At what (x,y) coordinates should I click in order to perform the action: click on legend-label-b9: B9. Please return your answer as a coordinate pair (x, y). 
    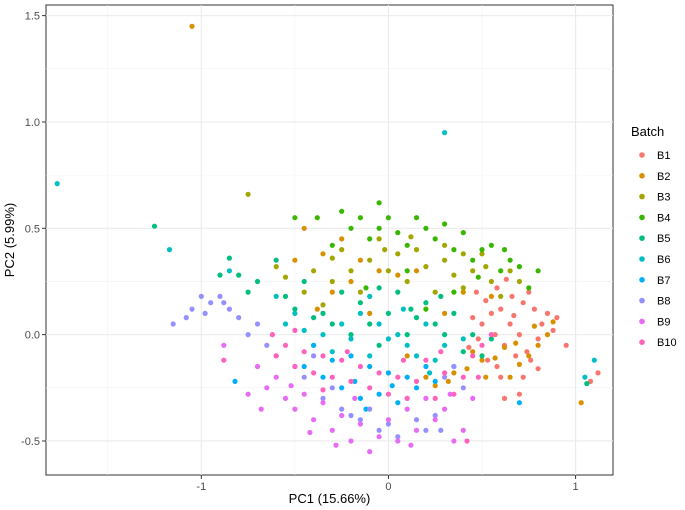
    Looking at the image, I should click on (663, 322).